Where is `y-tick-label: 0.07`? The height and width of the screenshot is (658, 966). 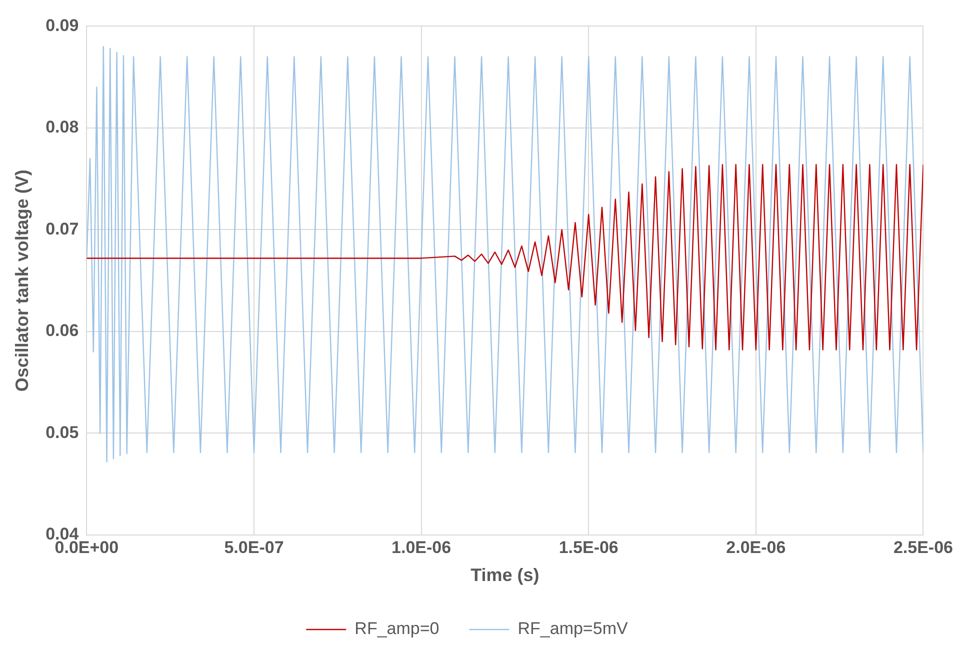
y-tick-label: 0.07 is located at coordinates (62, 228).